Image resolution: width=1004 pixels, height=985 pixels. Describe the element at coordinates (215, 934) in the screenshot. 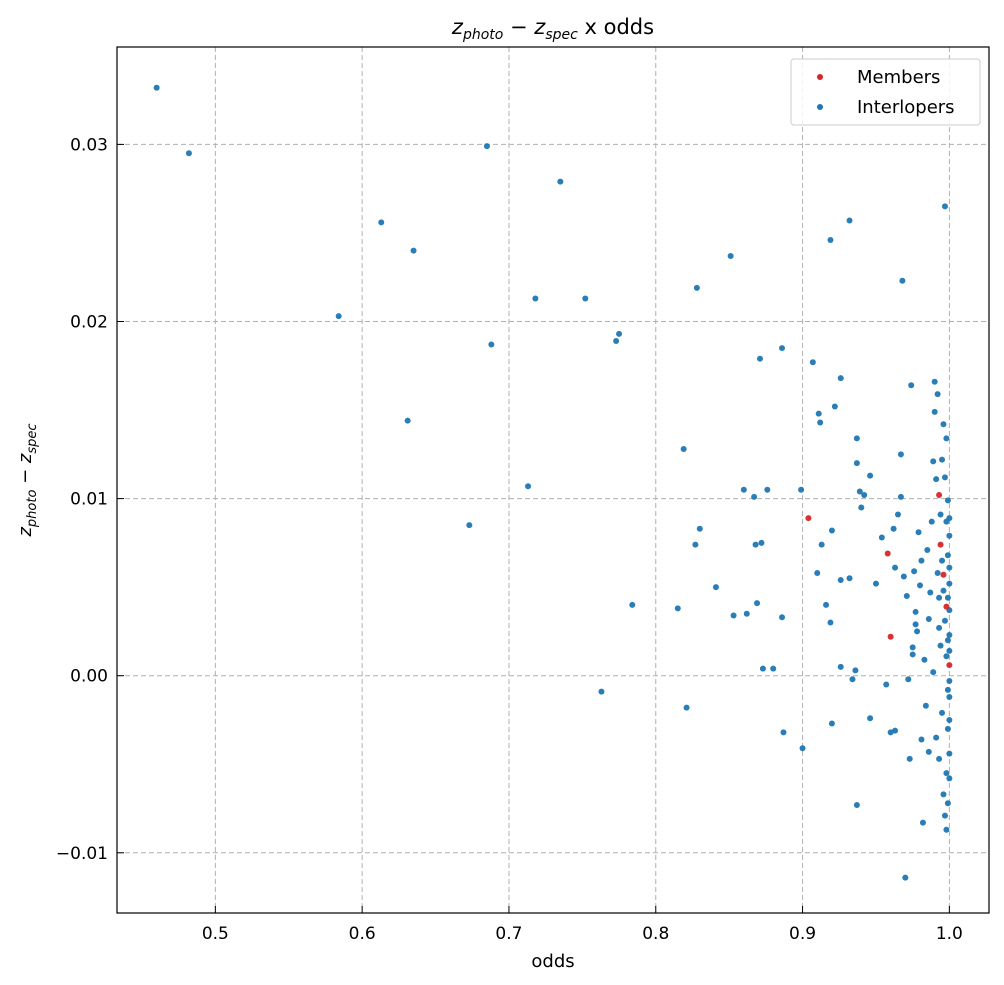

I see `x-tick-label: 0.5` at that location.